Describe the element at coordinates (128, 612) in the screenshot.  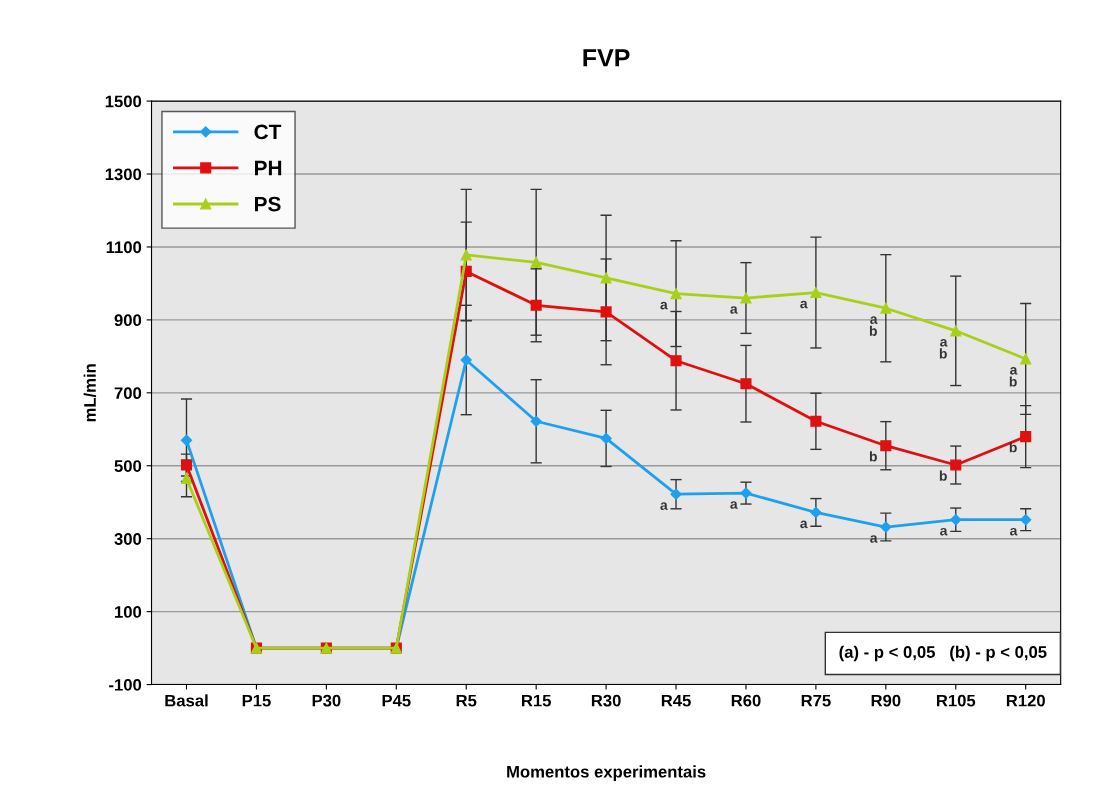
I see `y-tick-label: 100` at that location.